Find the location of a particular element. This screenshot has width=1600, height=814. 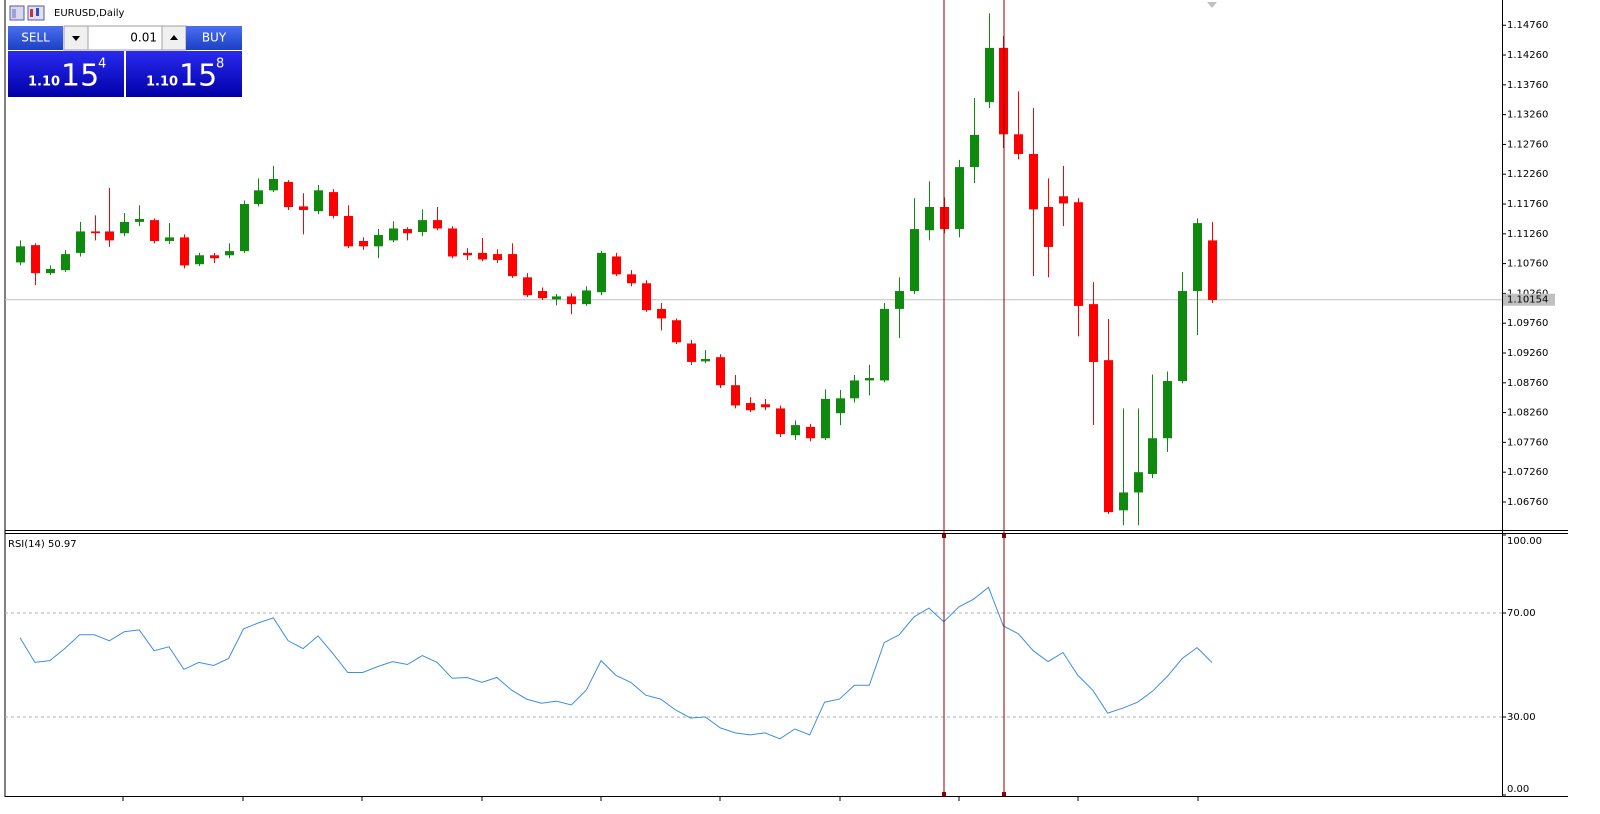

buy-button is located at coordinates (214, 38).